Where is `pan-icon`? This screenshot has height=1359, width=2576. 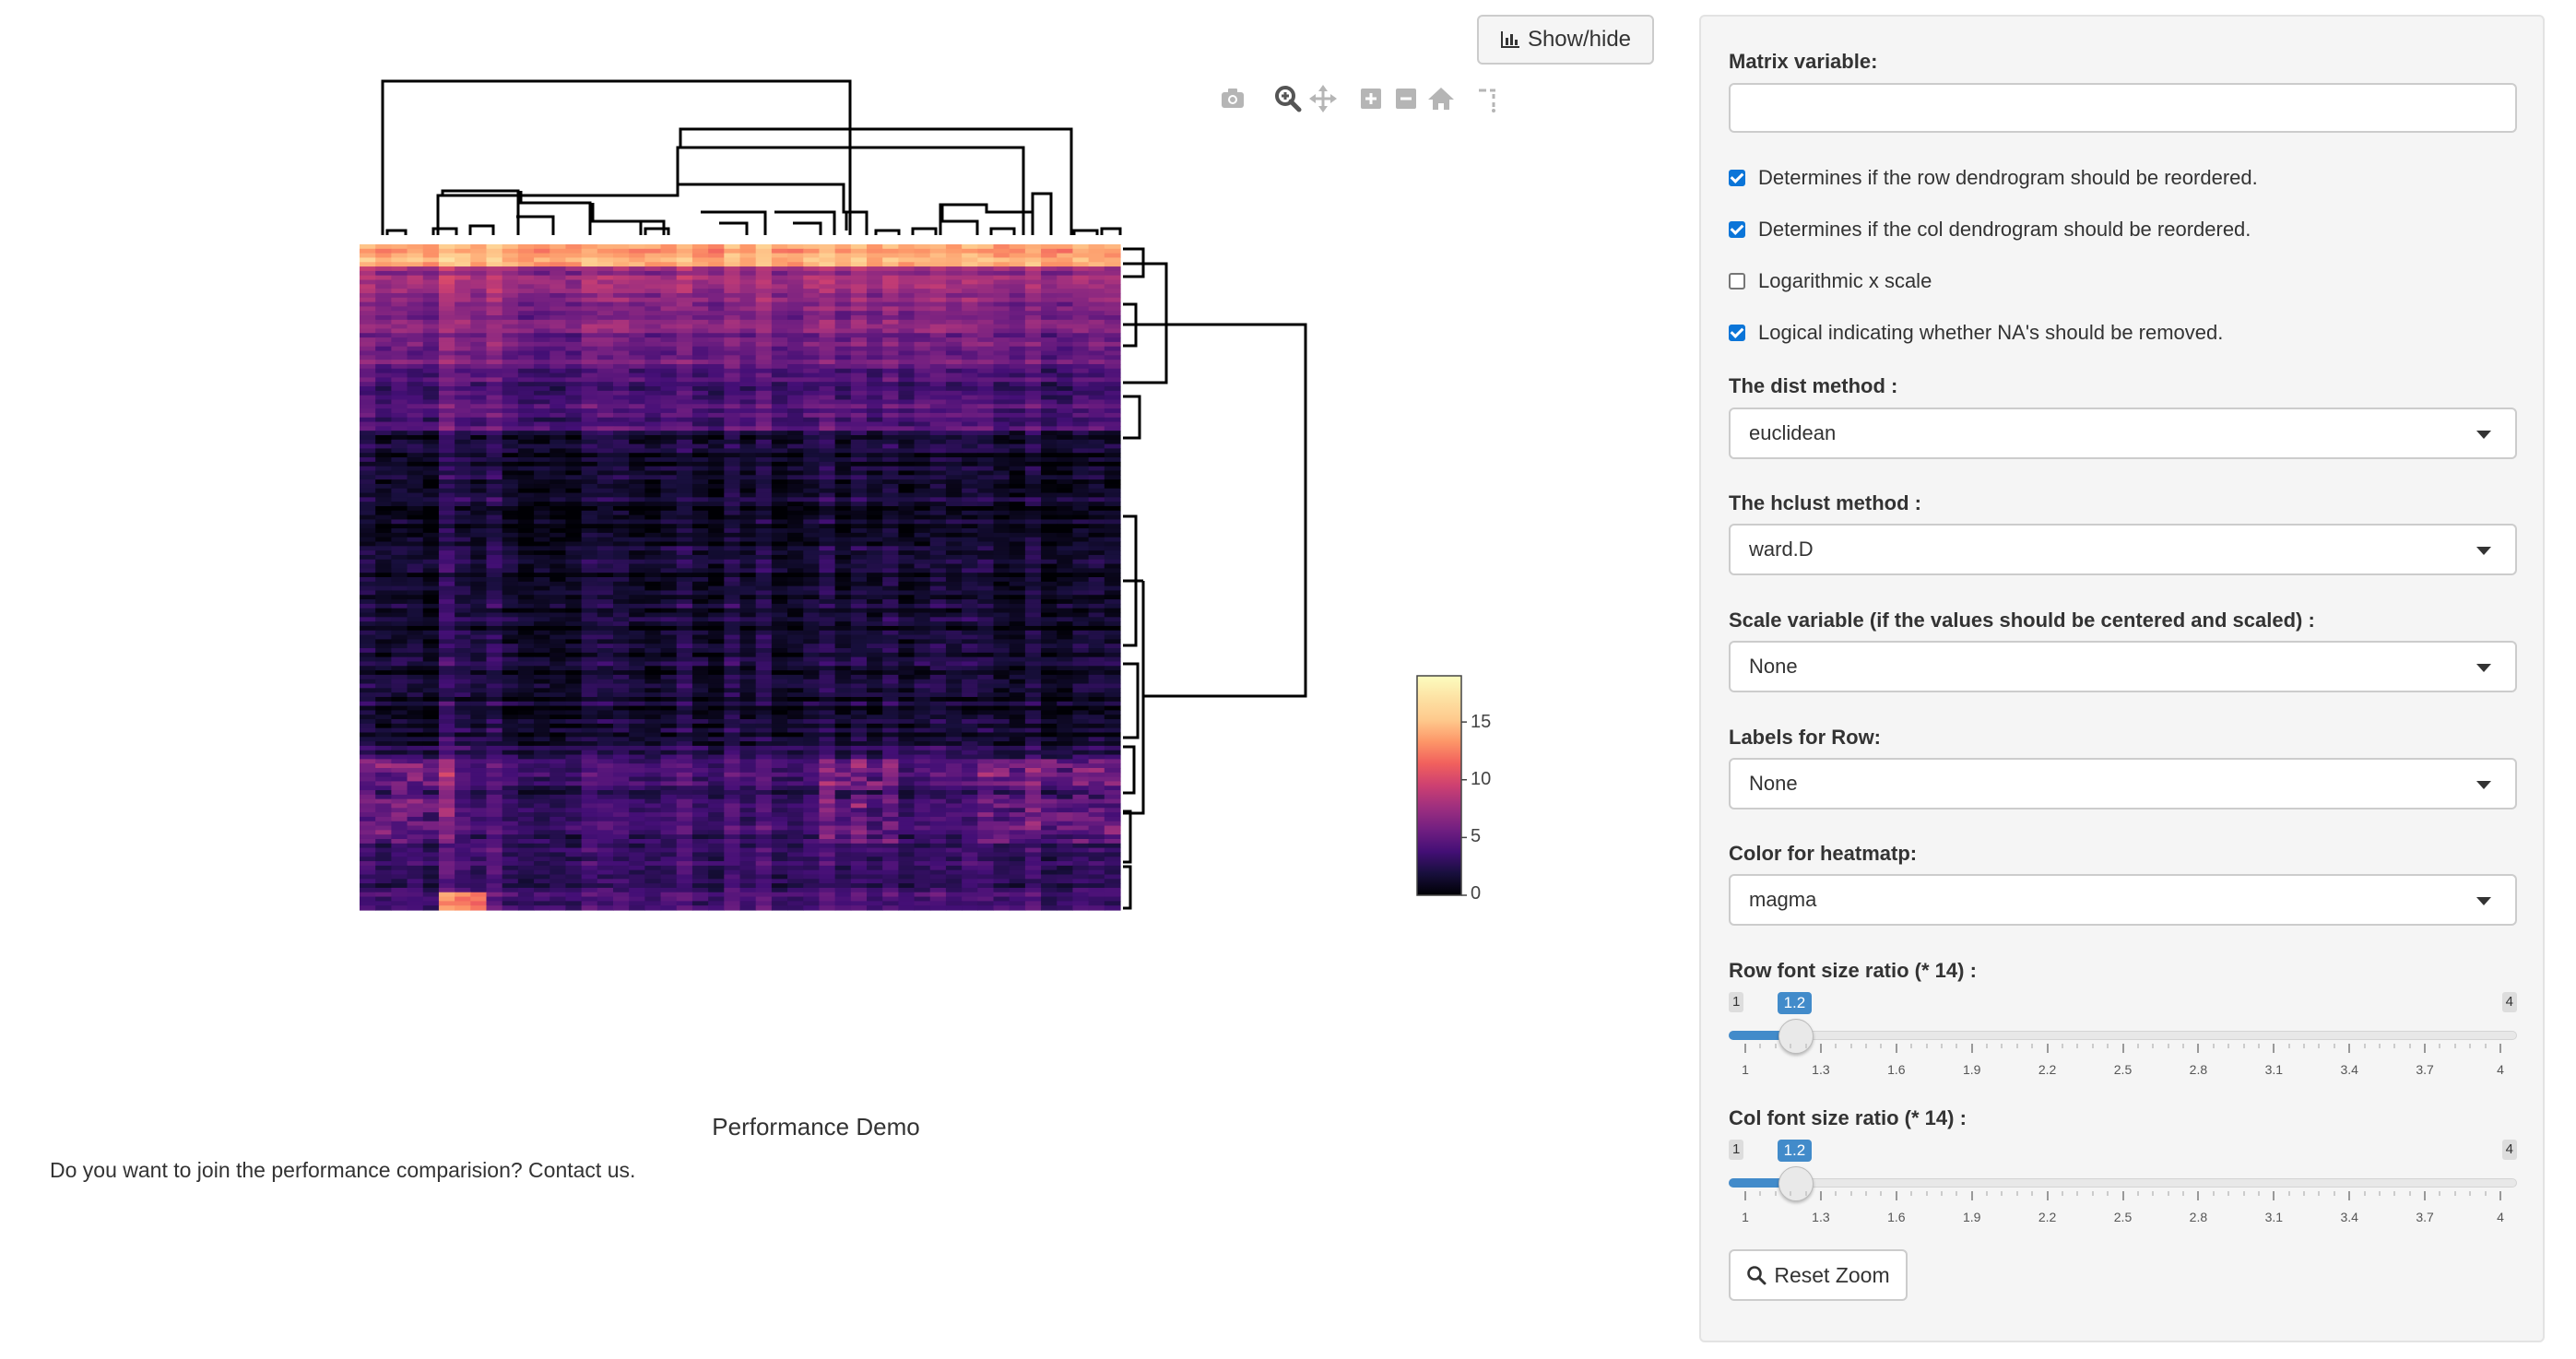
pan-icon is located at coordinates (1323, 98).